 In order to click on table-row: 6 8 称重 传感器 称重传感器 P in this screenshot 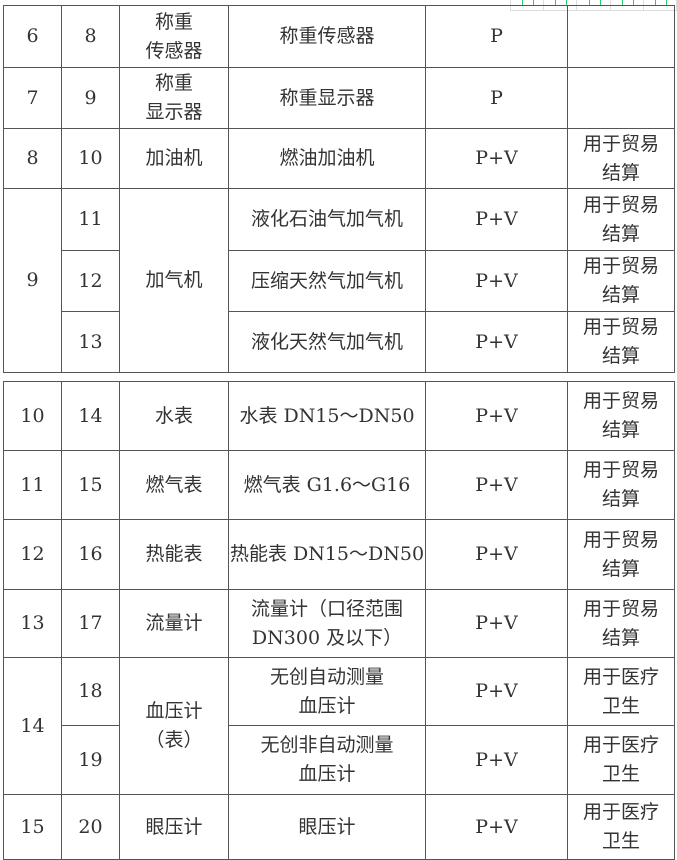, I will do `click(339, 36)`.